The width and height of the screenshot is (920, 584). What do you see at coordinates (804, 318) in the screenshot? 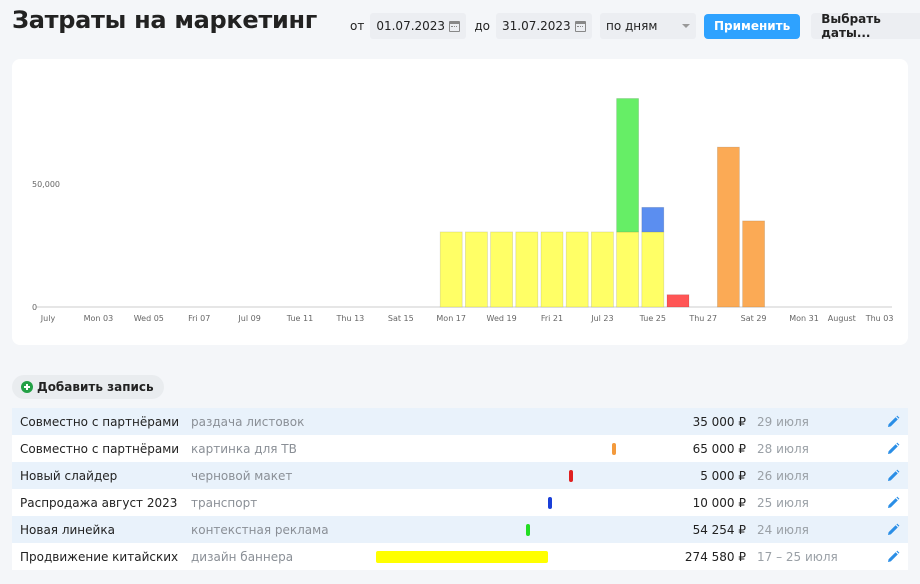
I see `x-tick-label: Mon 31` at bounding box center [804, 318].